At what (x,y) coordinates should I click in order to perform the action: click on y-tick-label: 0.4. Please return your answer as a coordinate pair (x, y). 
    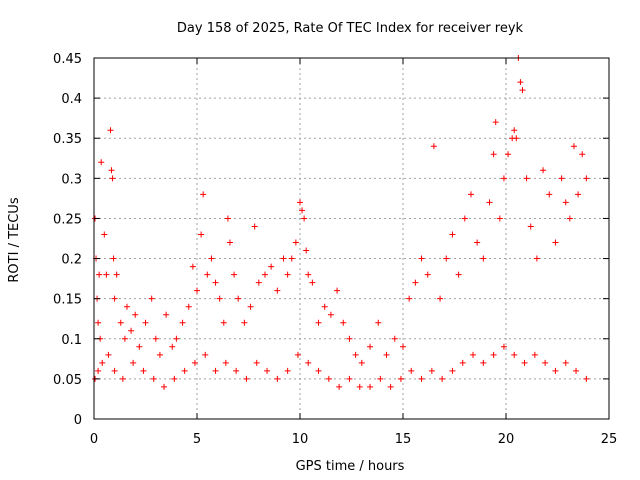
    Looking at the image, I should click on (71, 99).